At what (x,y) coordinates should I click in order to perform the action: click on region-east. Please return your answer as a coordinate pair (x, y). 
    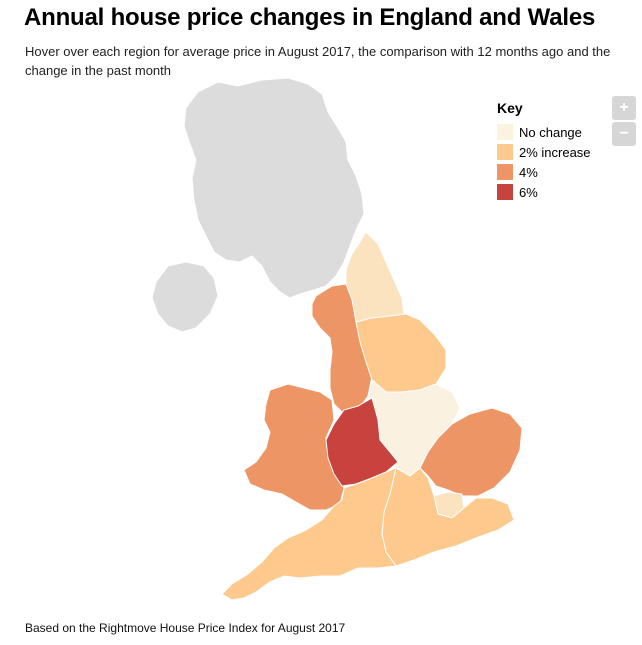
    Looking at the image, I should click on (471, 452).